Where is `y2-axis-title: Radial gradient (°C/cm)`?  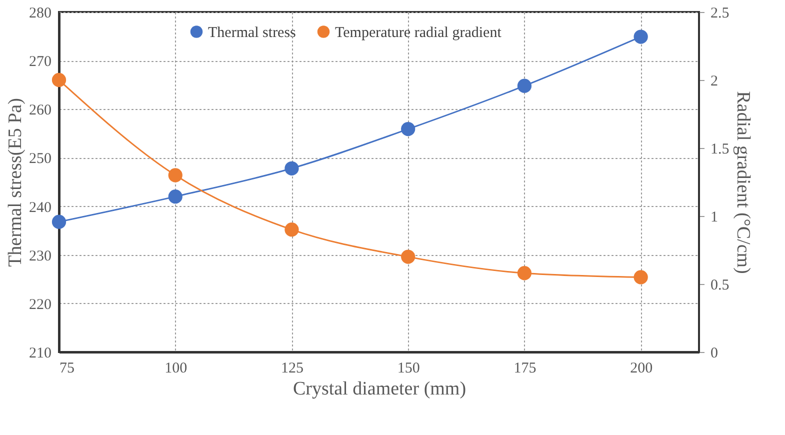 y2-axis-title: Radial gradient (°C/cm) is located at coordinates (743, 182).